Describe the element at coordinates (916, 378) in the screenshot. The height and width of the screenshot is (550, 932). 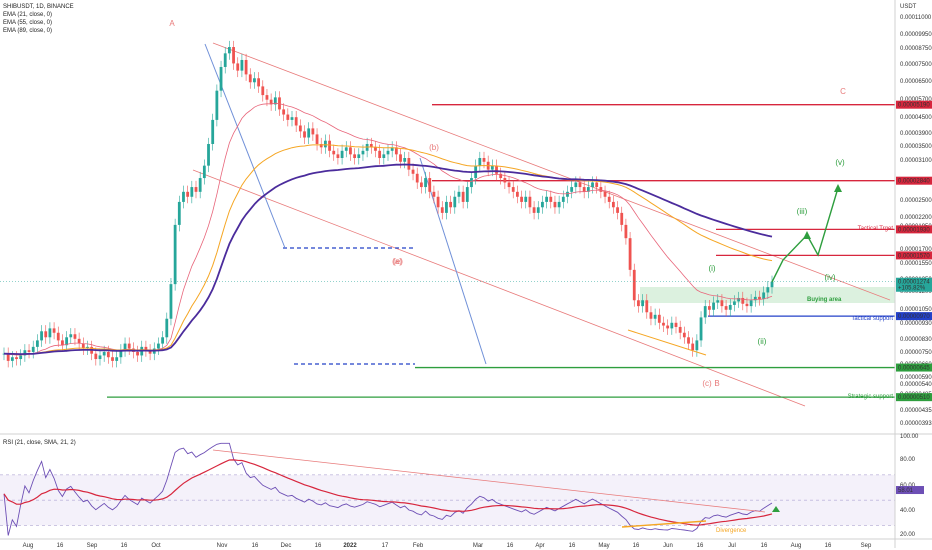
I see `y-tick-label: 0.00000590` at that location.